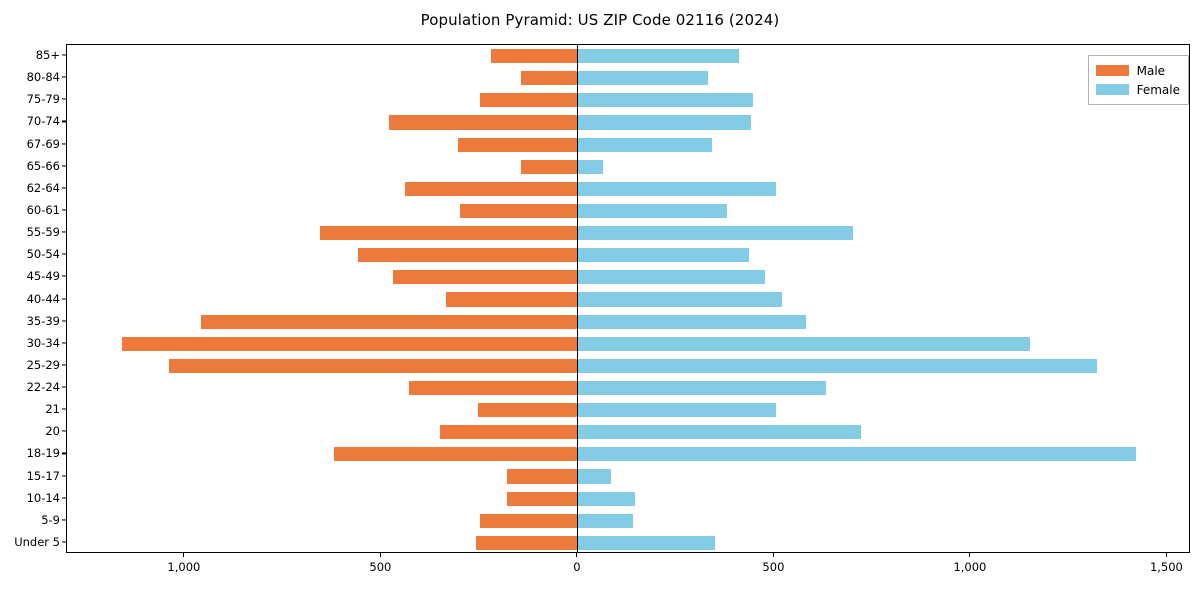 The height and width of the screenshot is (600, 1200). What do you see at coordinates (1112, 70) in the screenshot?
I see `legend-swatch-male` at bounding box center [1112, 70].